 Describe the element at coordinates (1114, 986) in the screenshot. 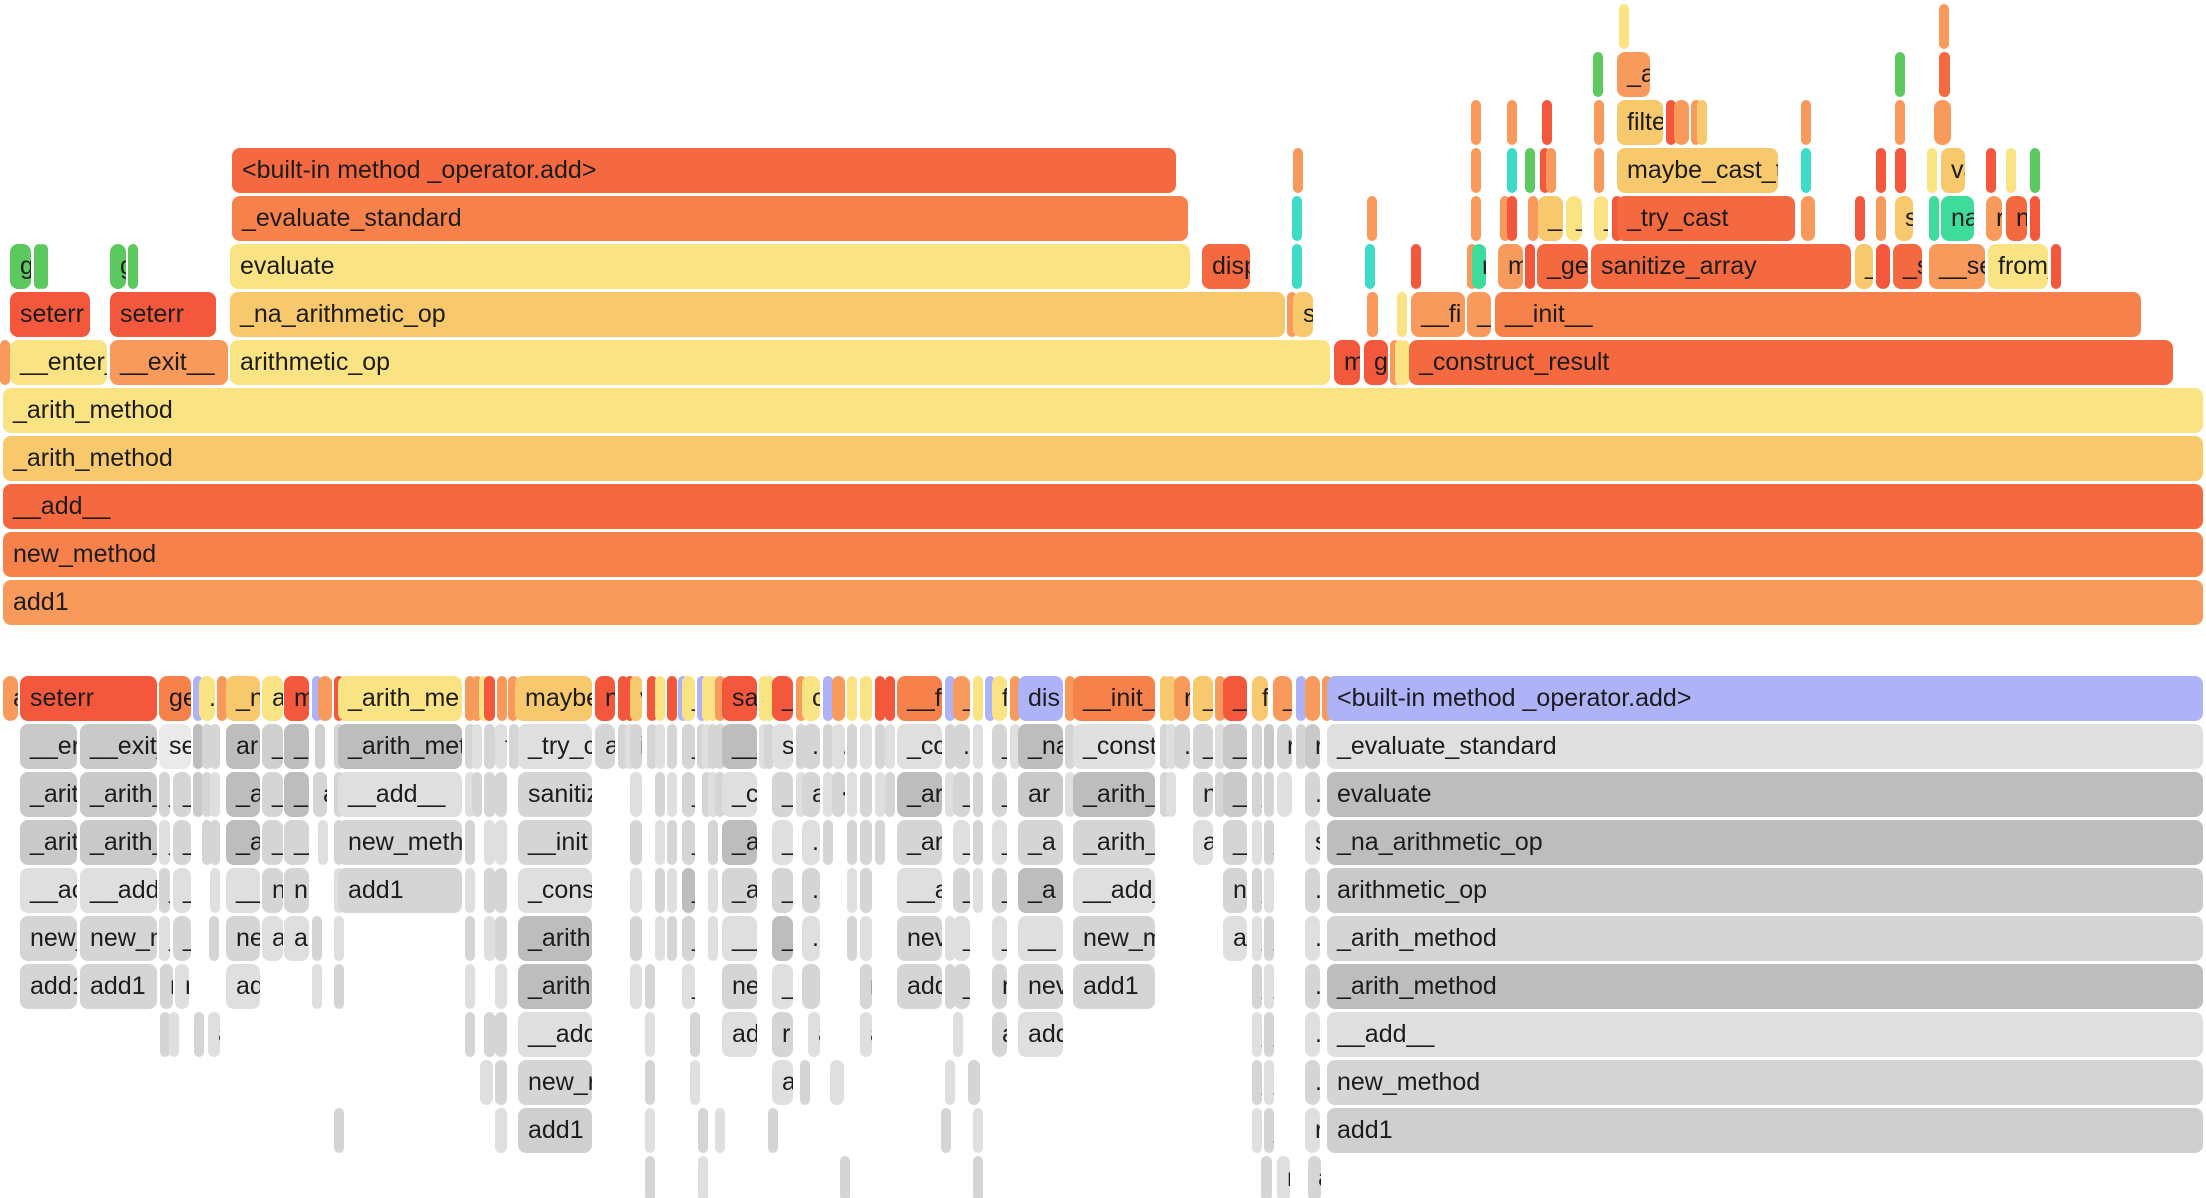

I see `flame-bar: add1` at that location.